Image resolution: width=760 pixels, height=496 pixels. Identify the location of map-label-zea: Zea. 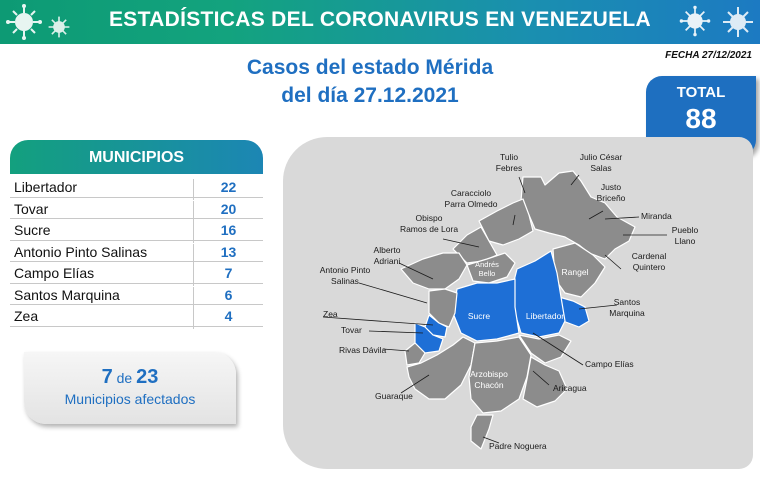
(330, 314).